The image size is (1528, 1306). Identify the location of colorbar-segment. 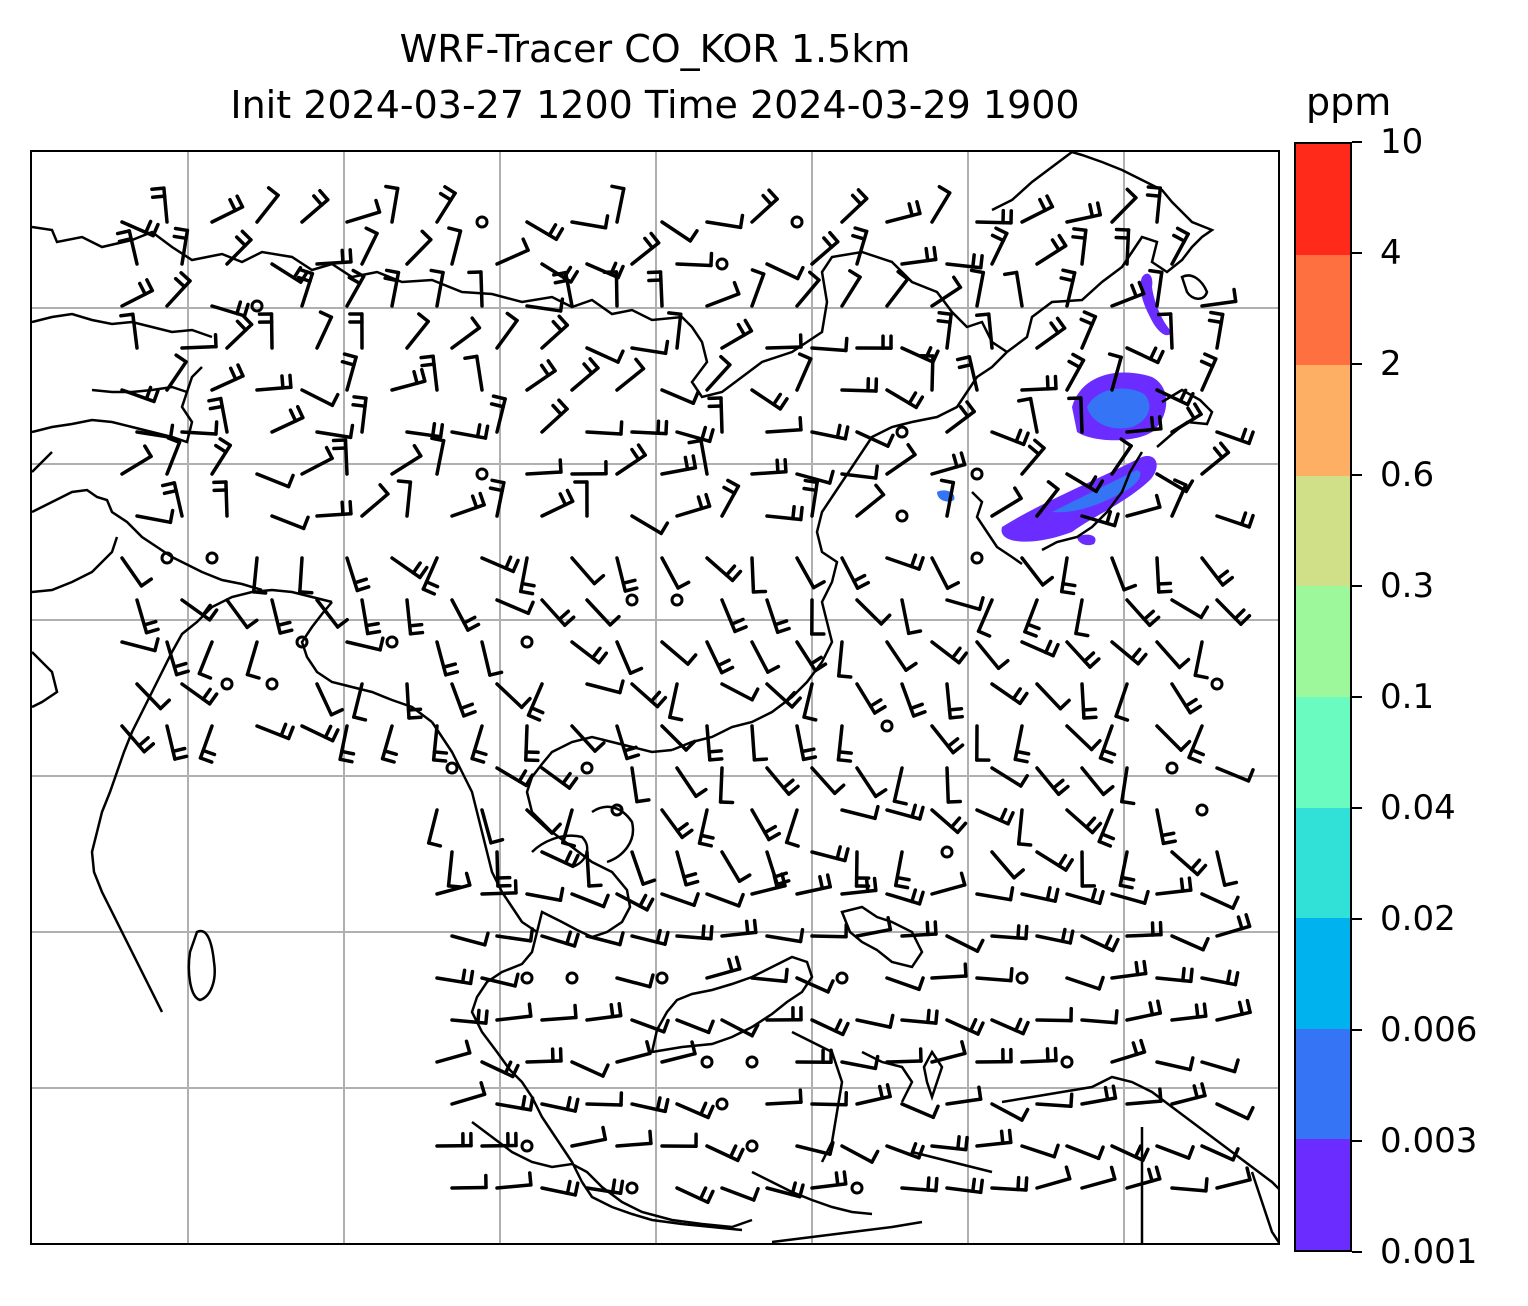
(1323, 752).